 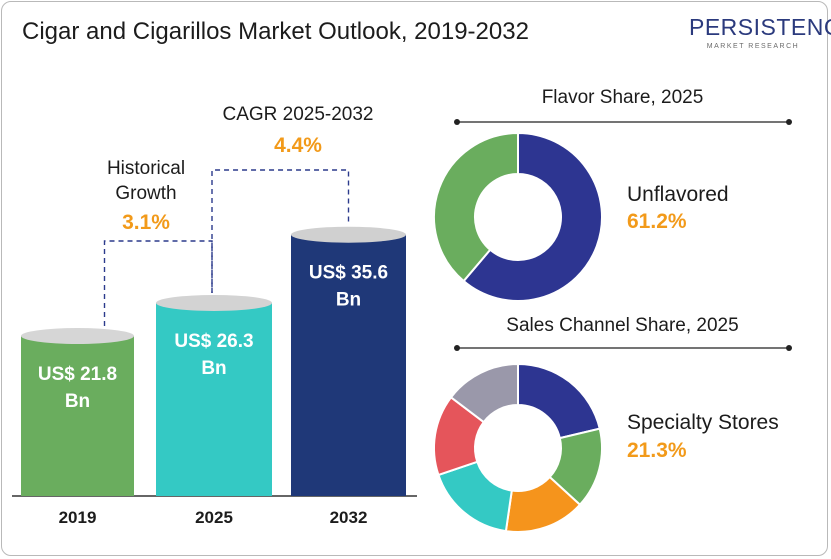 I want to click on sales-channel-share-title: Sales Channel Share, 2025, so click(x=622, y=325).